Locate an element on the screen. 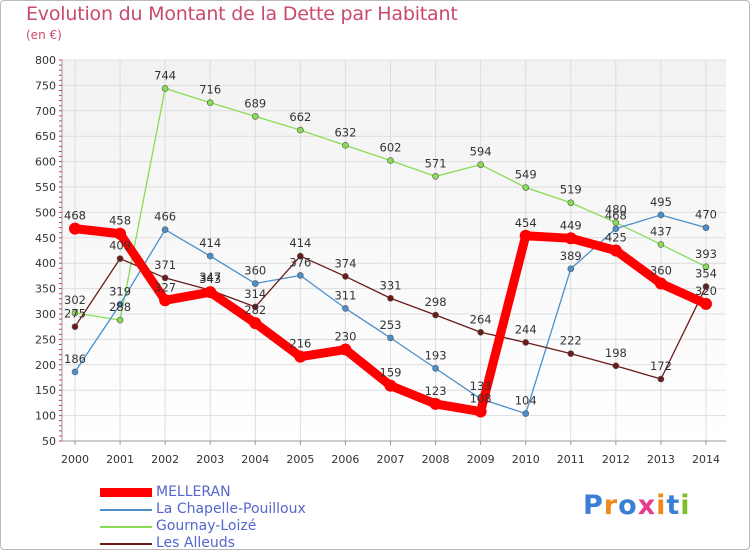 The width and height of the screenshot is (750, 552). data-label-la-chapelle-pouilloux: 414 is located at coordinates (210, 243).